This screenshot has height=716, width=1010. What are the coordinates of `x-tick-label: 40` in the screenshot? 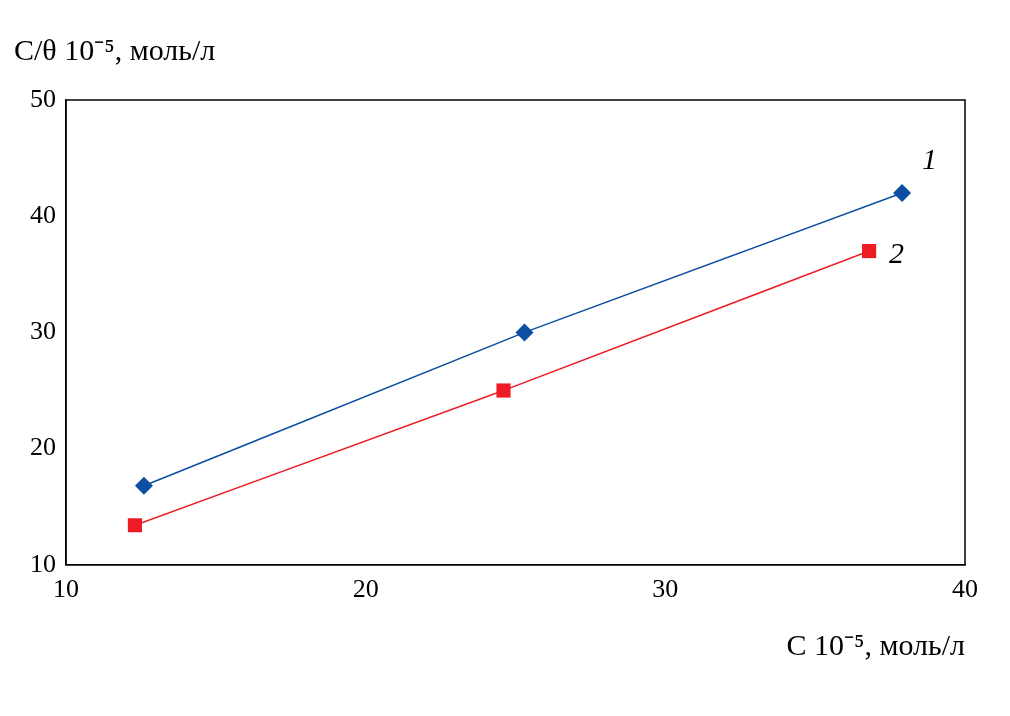 It's located at (965, 589).